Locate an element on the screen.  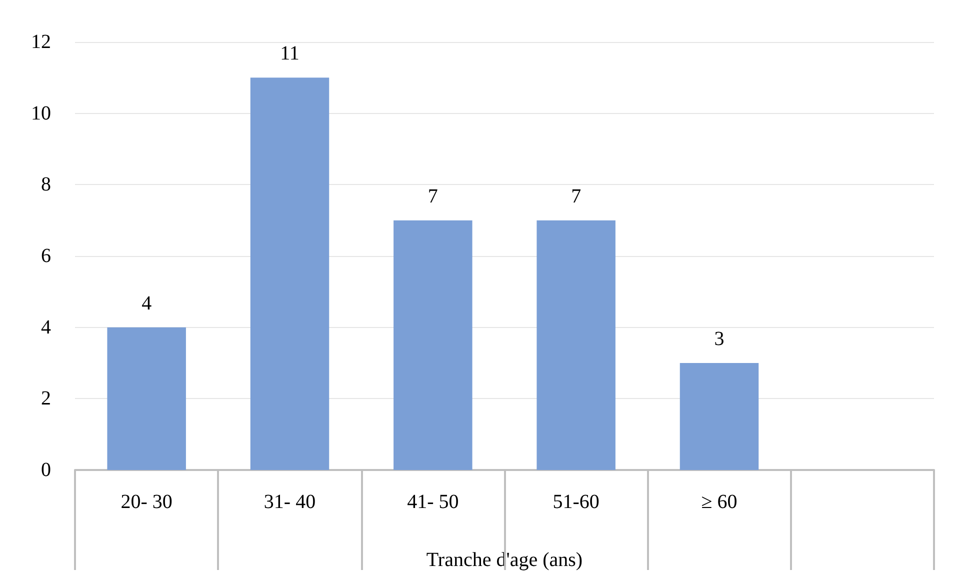
y-tick-label: 12 is located at coordinates (41, 42).